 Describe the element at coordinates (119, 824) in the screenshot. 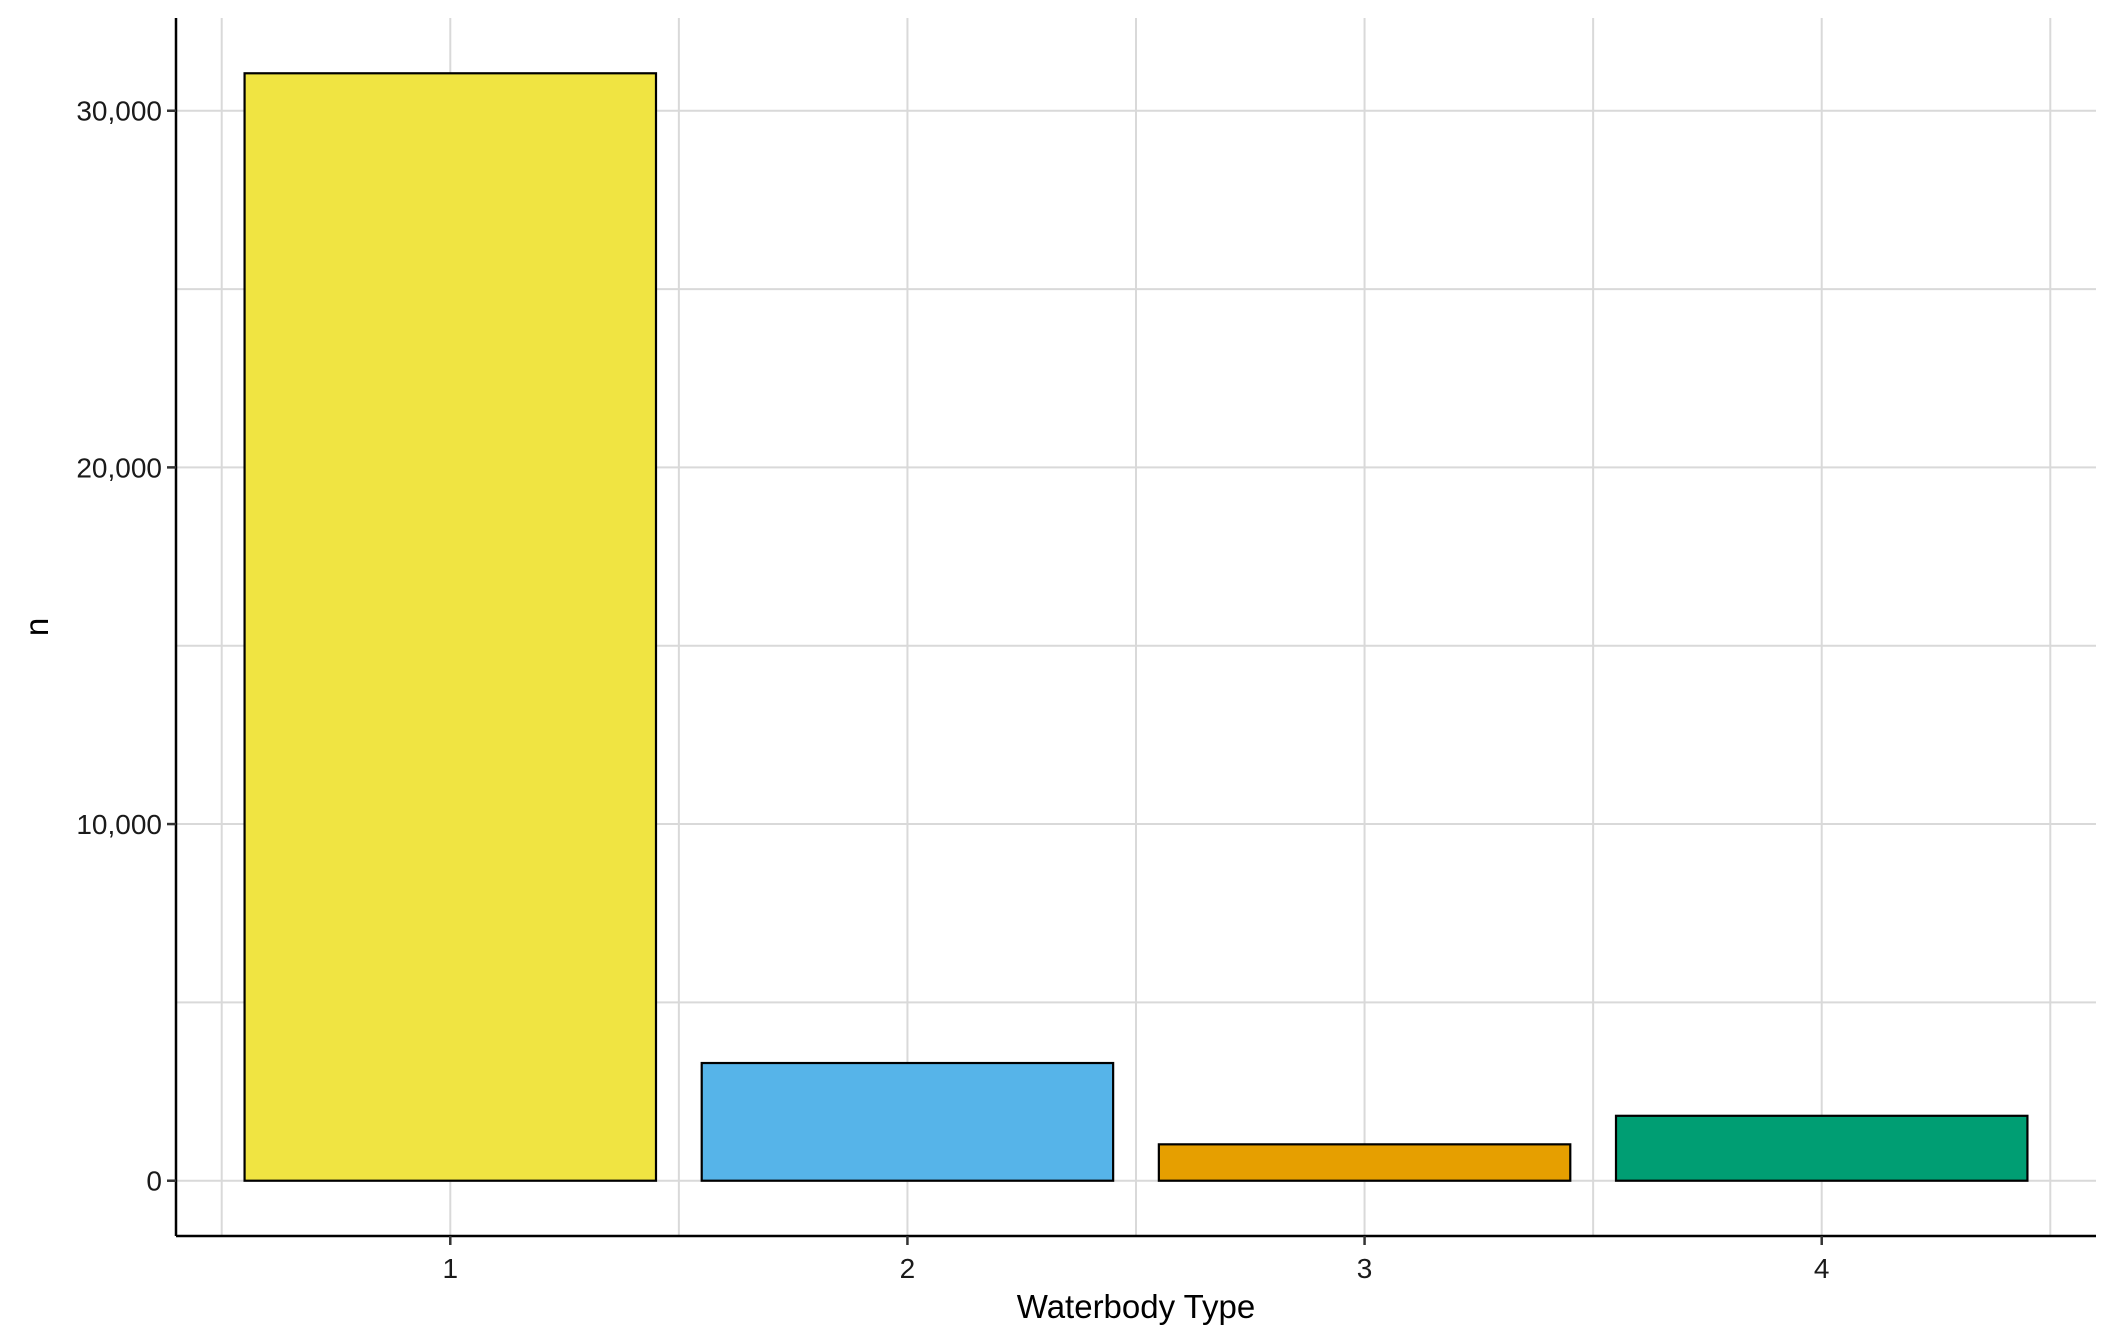

I see `y-tick-label: 10,000` at that location.